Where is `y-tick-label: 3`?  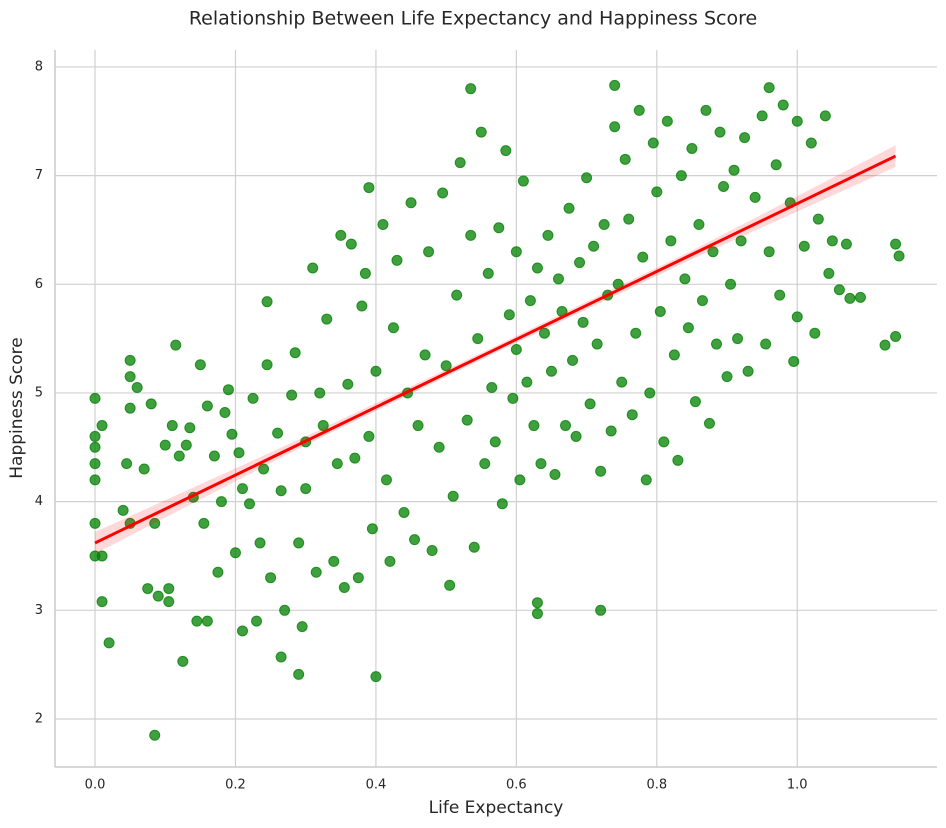
y-tick-label: 3 is located at coordinates (39, 610).